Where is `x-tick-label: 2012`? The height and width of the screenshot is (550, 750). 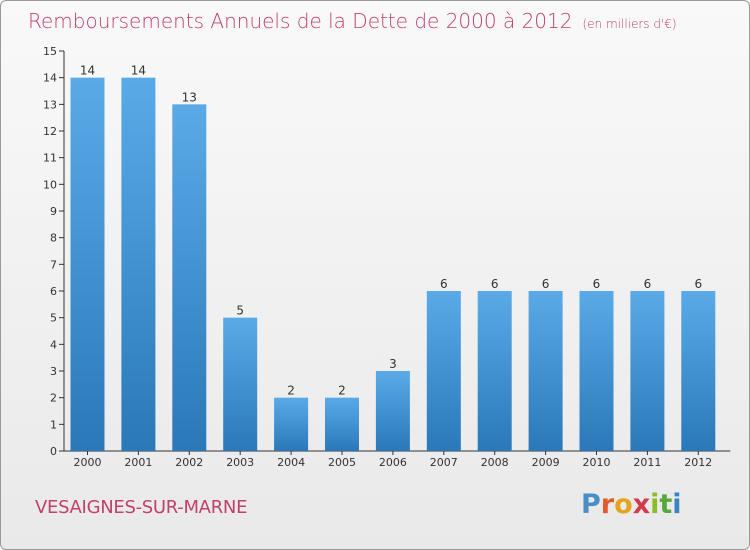 x-tick-label: 2012 is located at coordinates (698, 462).